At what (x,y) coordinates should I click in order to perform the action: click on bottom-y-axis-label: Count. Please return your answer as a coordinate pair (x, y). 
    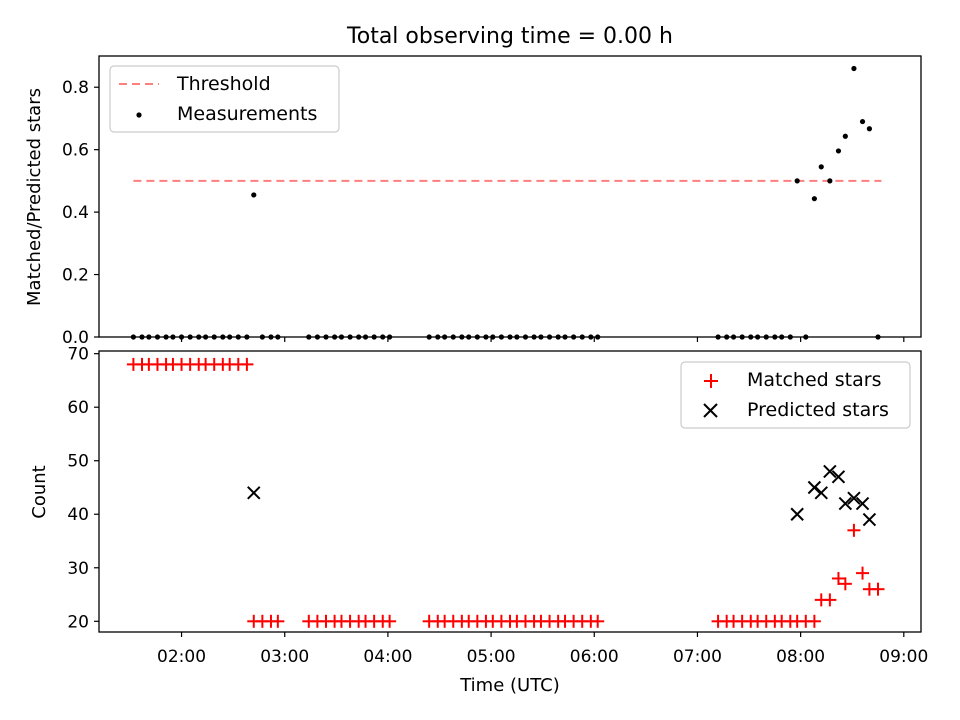
    Looking at the image, I should click on (39, 491).